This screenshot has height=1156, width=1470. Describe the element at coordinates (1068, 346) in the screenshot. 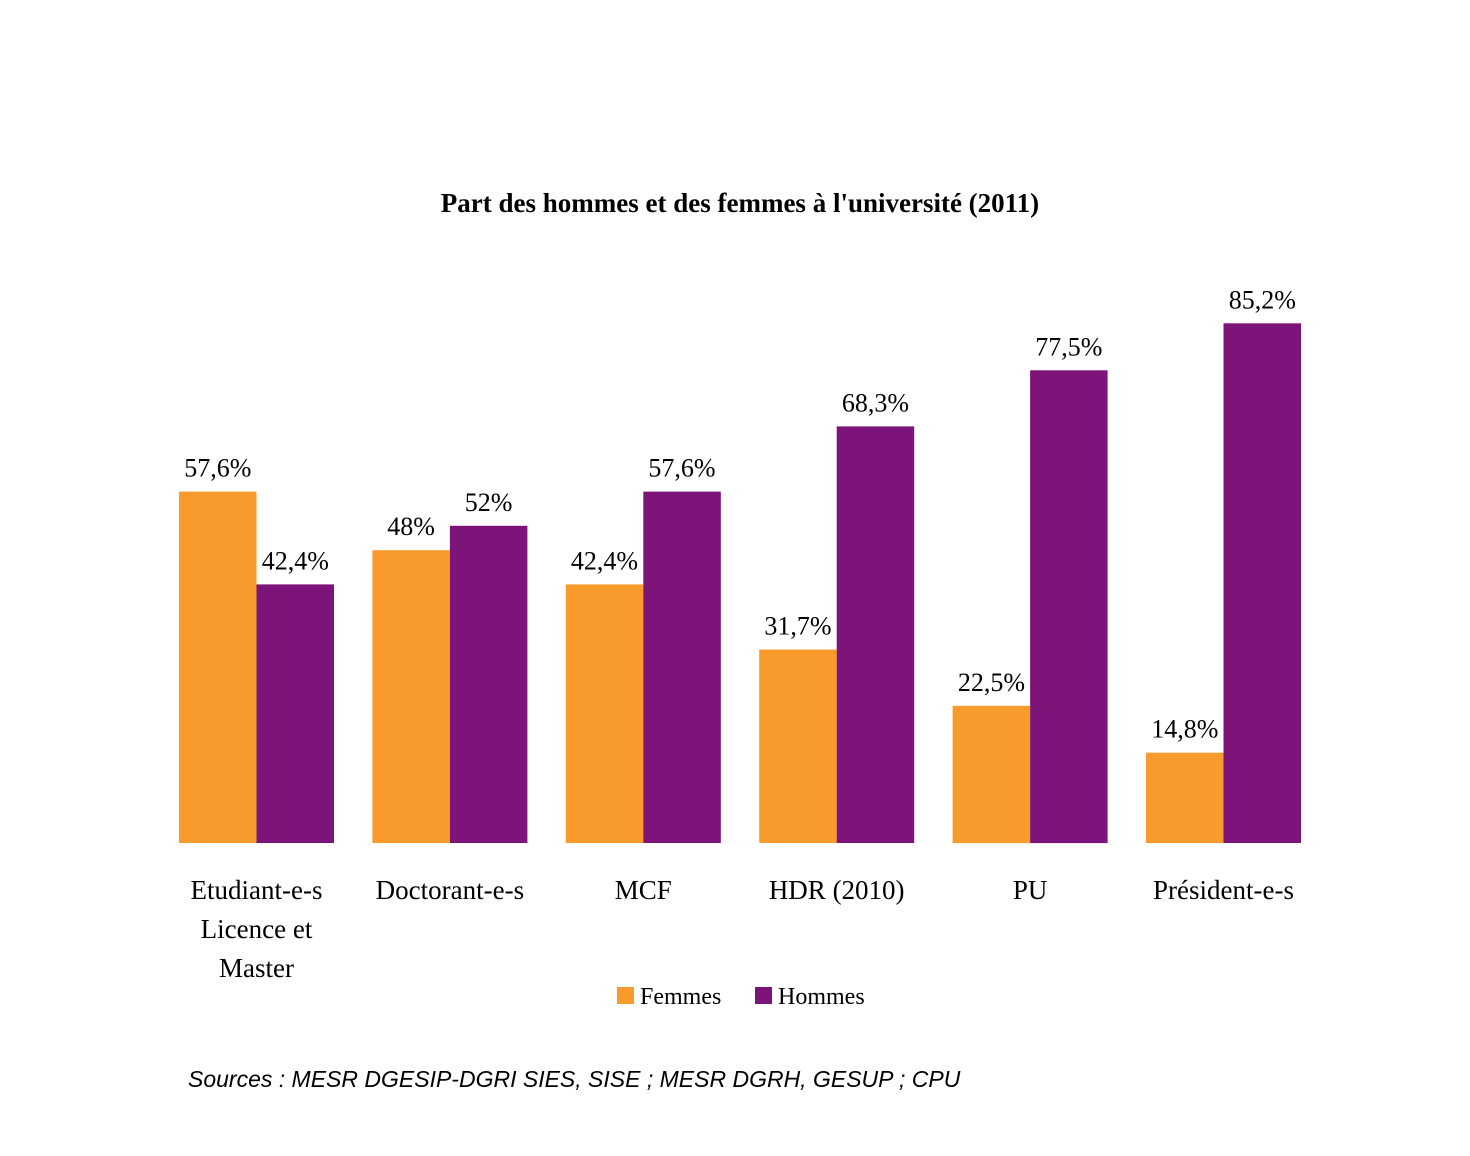

I see `data-label-hommes-4: 77,5%` at that location.